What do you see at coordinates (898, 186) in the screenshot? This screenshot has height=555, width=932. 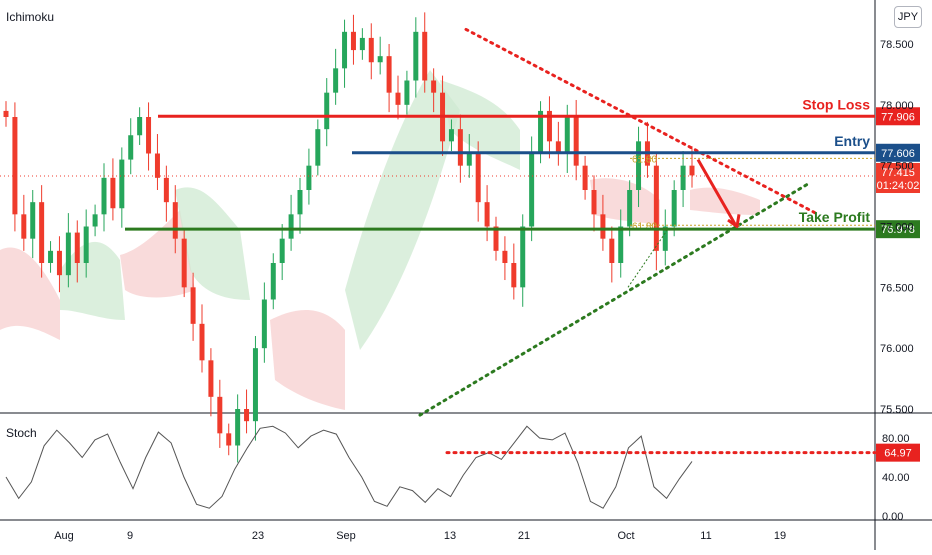 I see `countdown-timer: 01:24:02` at bounding box center [898, 186].